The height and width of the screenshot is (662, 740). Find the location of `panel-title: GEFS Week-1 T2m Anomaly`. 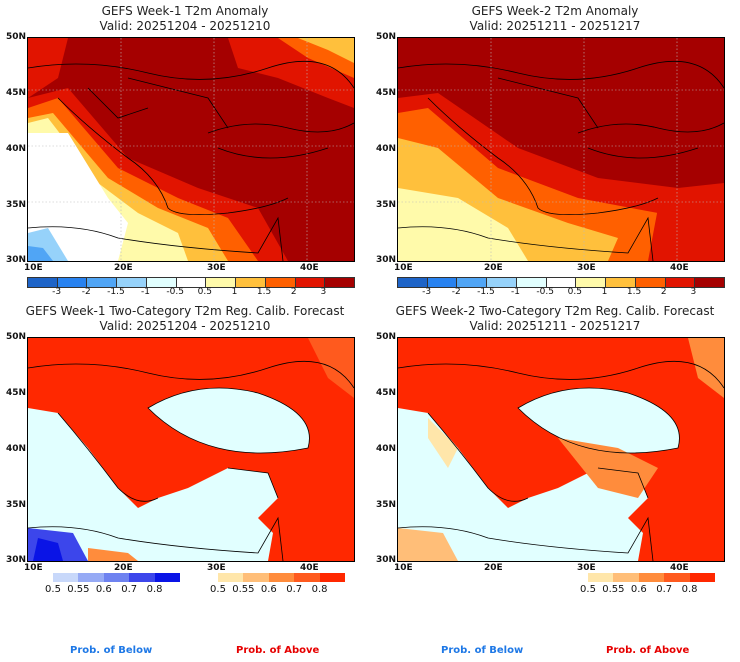

panel-title: GEFS Week-1 T2m Anomaly is located at coordinates (185, 11).